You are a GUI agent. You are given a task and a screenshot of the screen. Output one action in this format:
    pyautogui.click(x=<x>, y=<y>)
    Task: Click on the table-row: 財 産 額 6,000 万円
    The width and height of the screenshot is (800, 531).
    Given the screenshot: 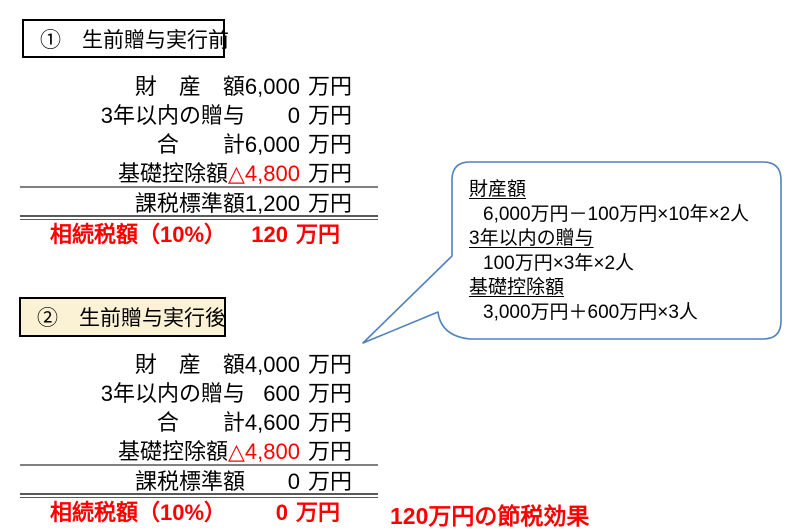 What is the action you would take?
    pyautogui.click(x=199, y=84)
    